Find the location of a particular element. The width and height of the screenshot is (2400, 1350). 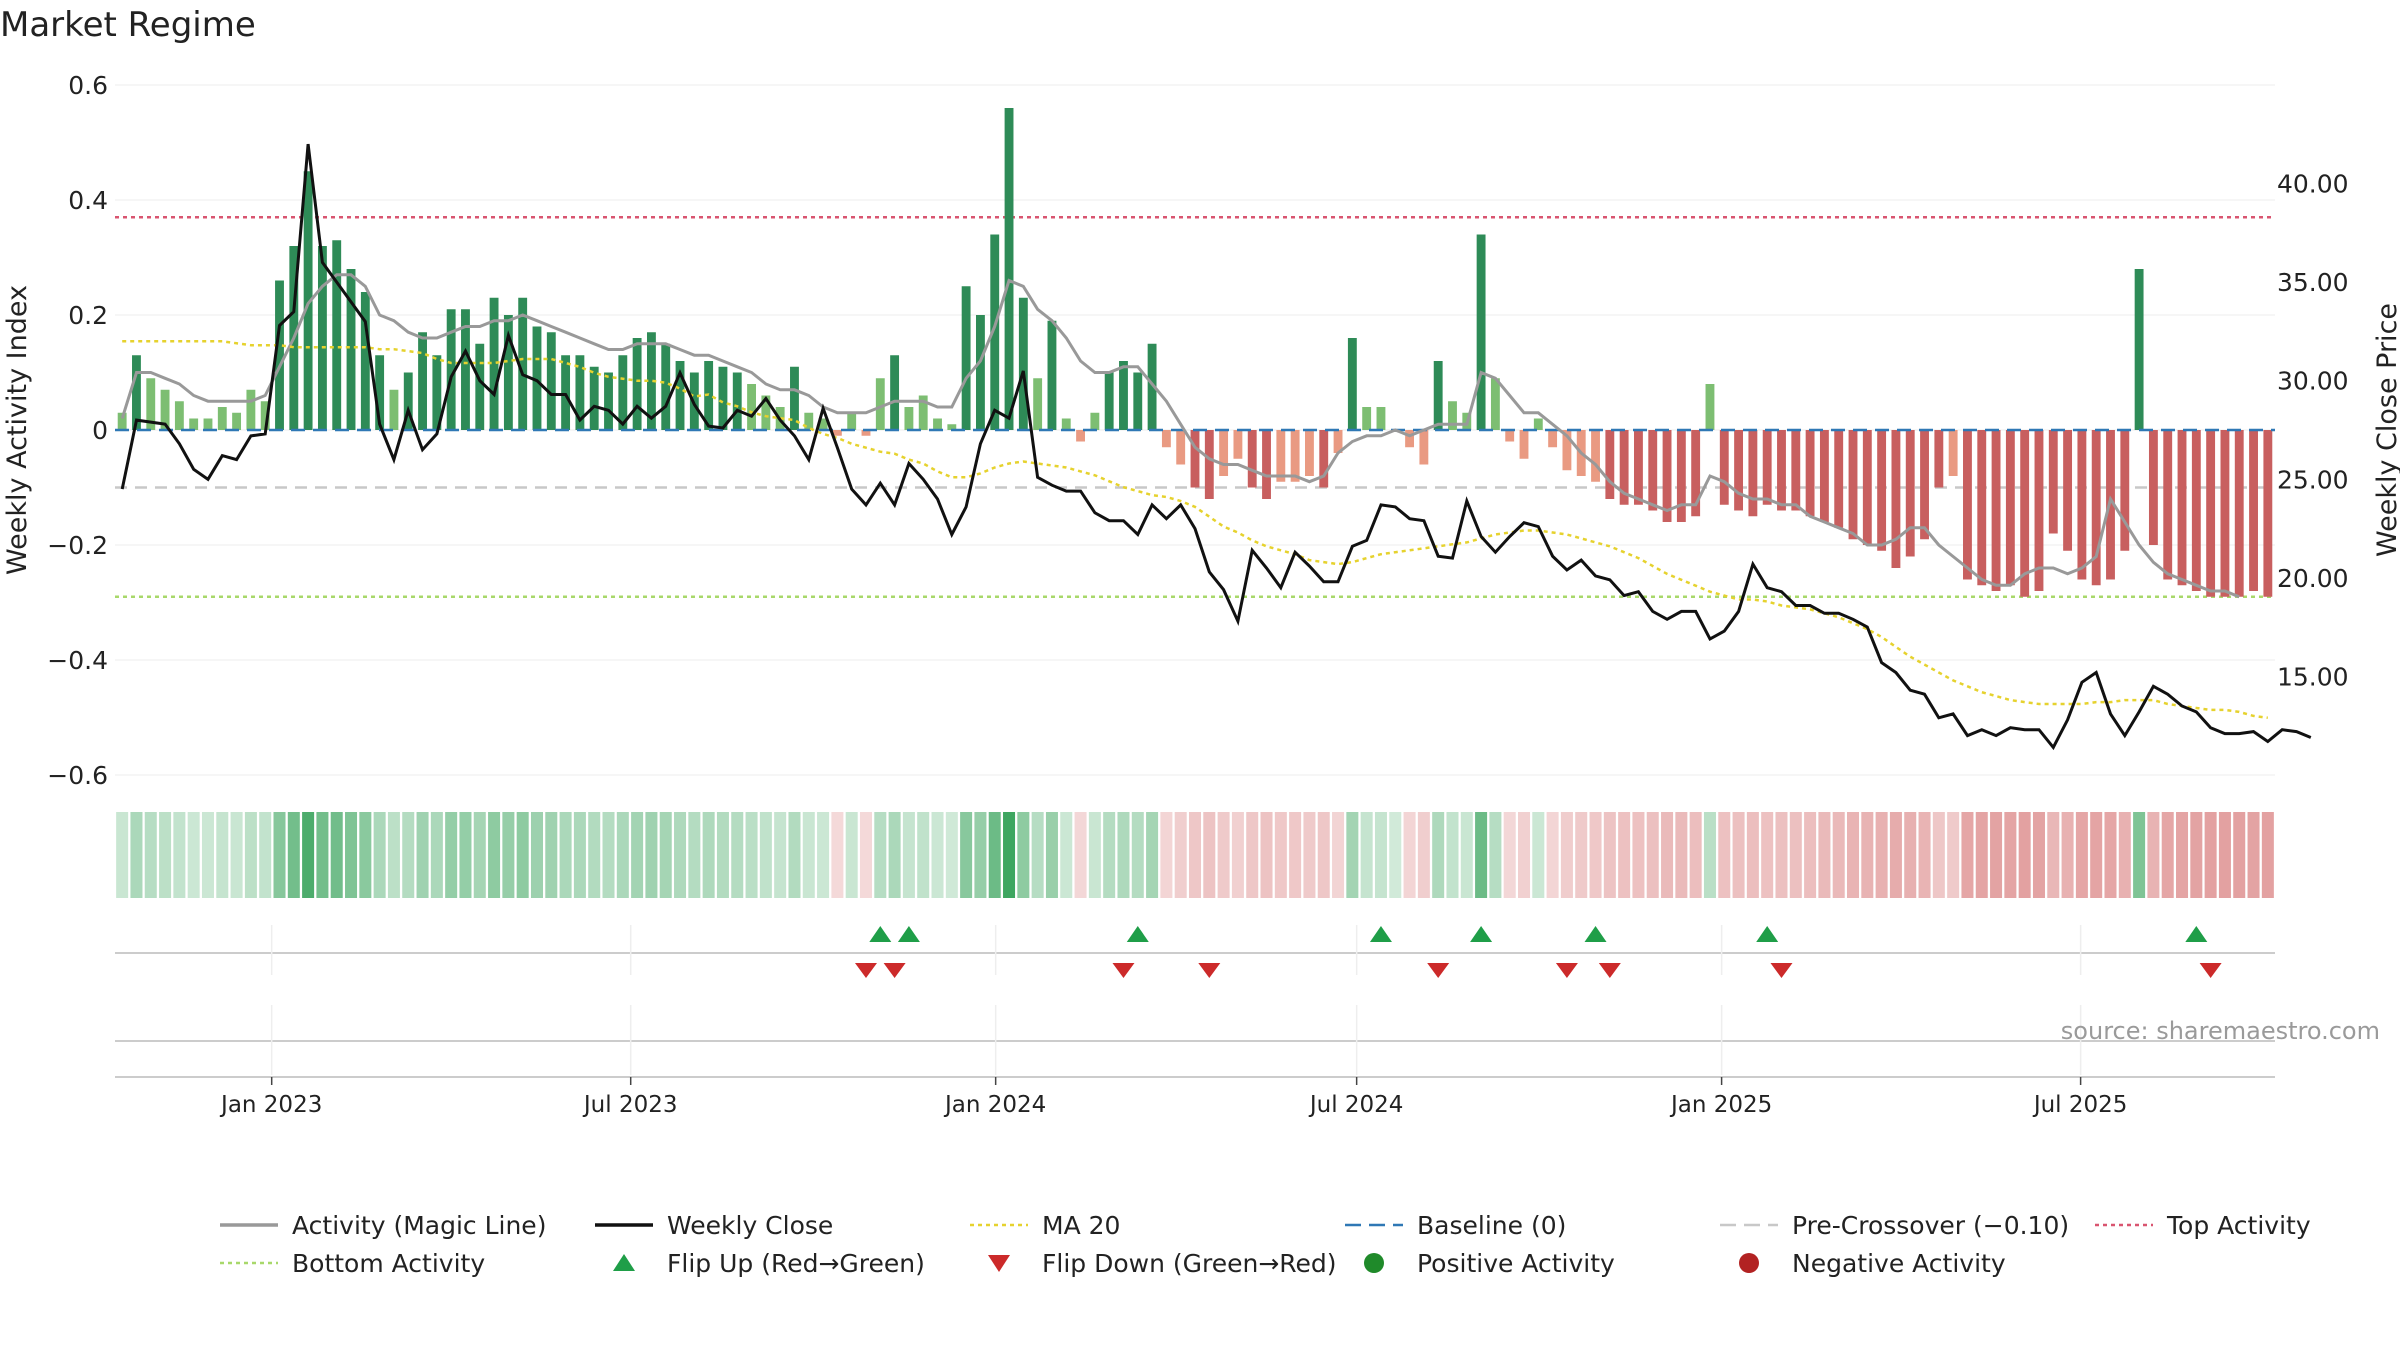

legend-item: MA 20 is located at coordinates (1045, 1225).